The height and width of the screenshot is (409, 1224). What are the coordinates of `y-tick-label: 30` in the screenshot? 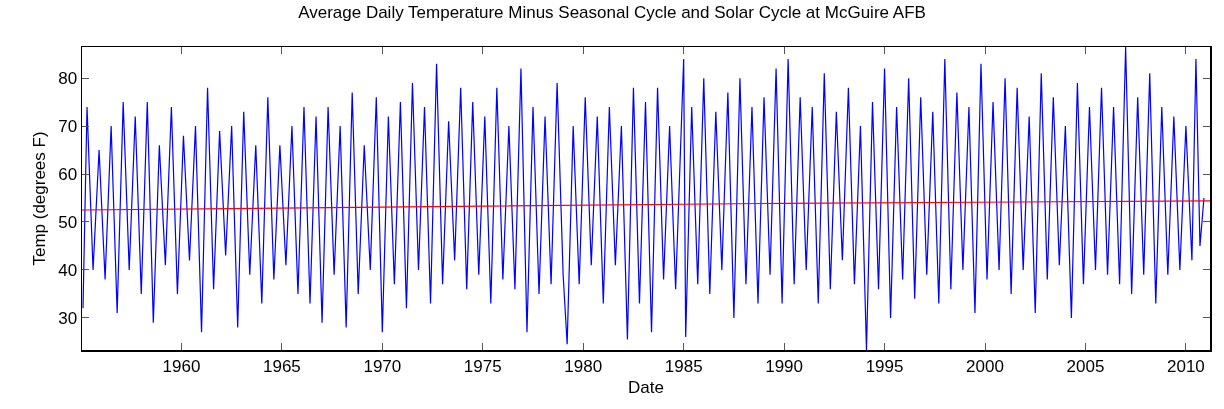 It's located at (68, 318).